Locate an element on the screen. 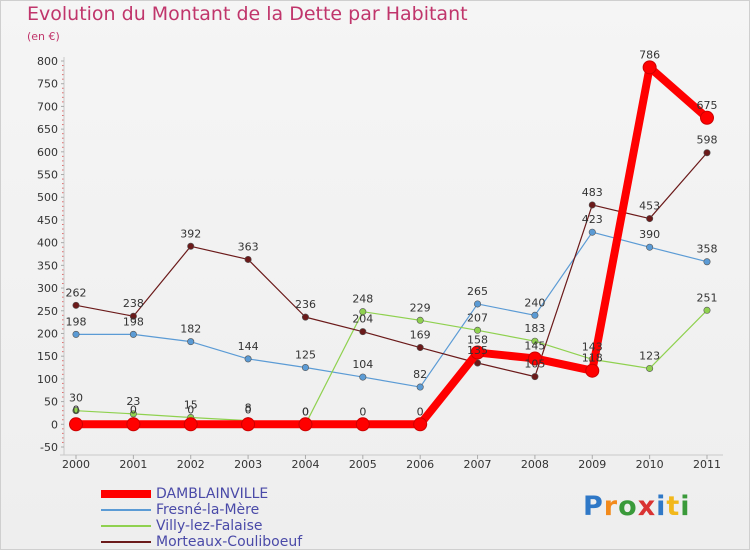 This screenshot has width=750, height=550. legend-item: Fresné-la-Mère is located at coordinates (201, 510).